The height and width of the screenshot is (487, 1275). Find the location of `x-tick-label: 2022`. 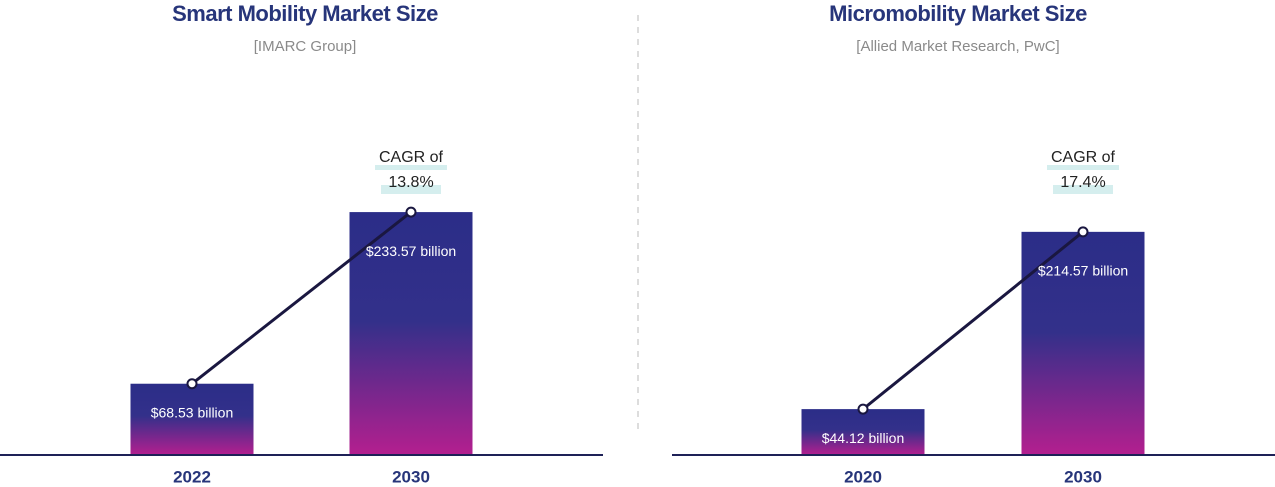

x-tick-label: 2022 is located at coordinates (192, 476).